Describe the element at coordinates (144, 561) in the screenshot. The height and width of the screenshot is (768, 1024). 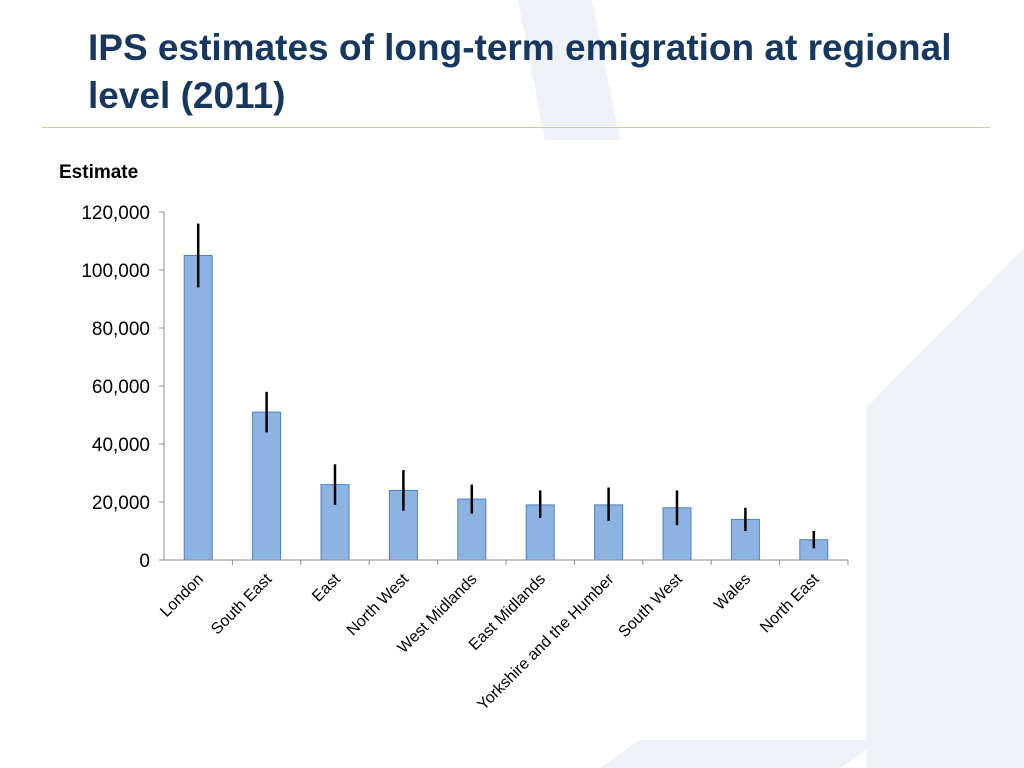
I see `y-tick-label: 0` at that location.